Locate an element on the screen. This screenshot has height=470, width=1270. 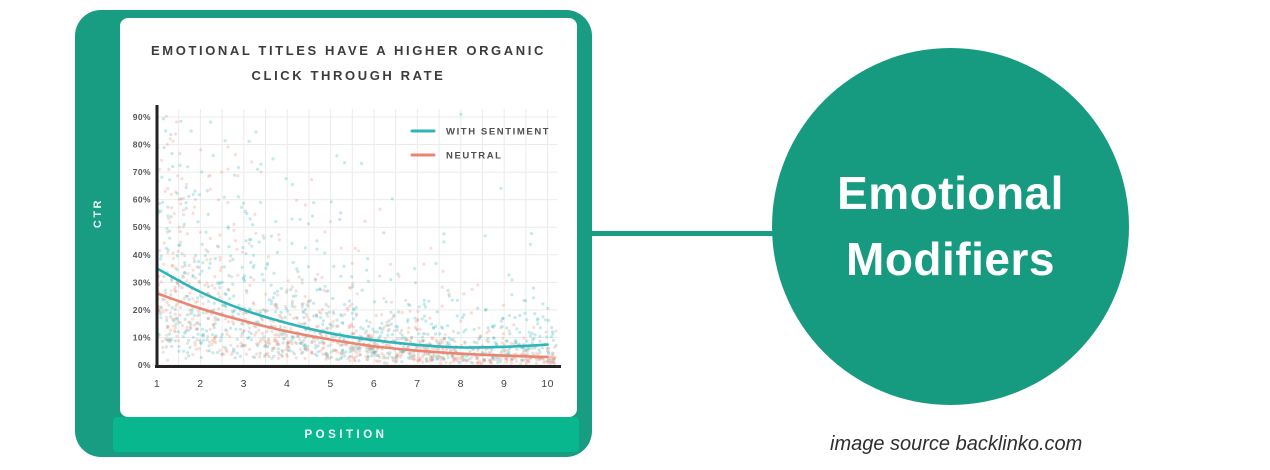
svg-text: 0% is located at coordinates (144, 365).